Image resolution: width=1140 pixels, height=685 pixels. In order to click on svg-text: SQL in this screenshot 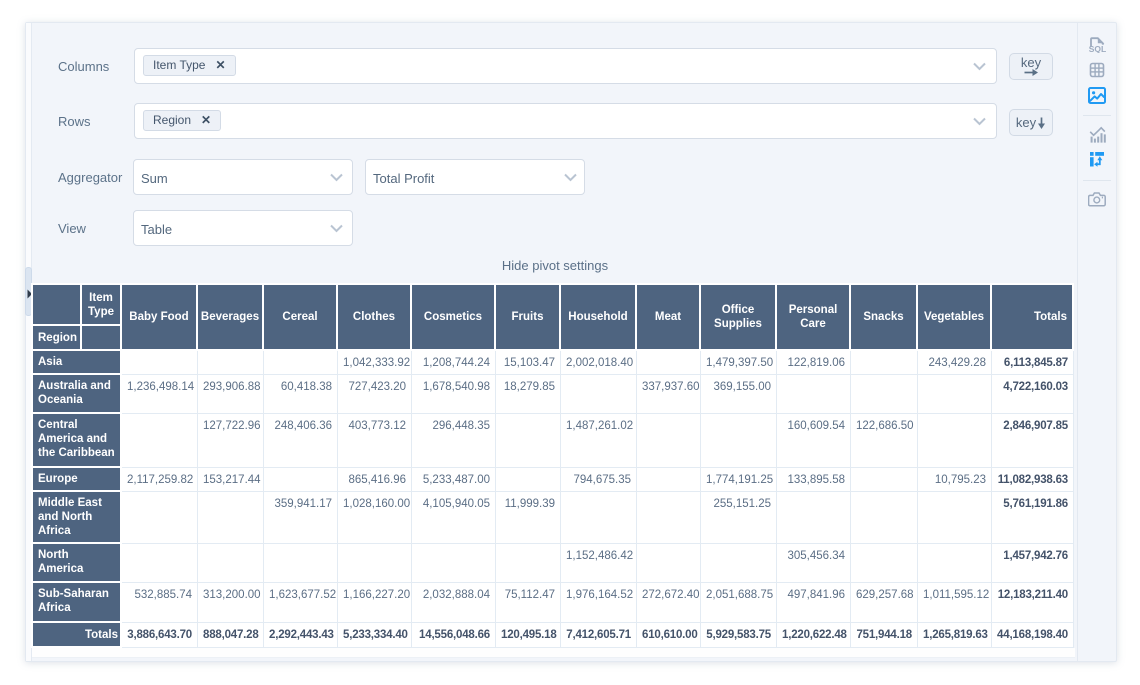, I will do `click(1096, 48)`.